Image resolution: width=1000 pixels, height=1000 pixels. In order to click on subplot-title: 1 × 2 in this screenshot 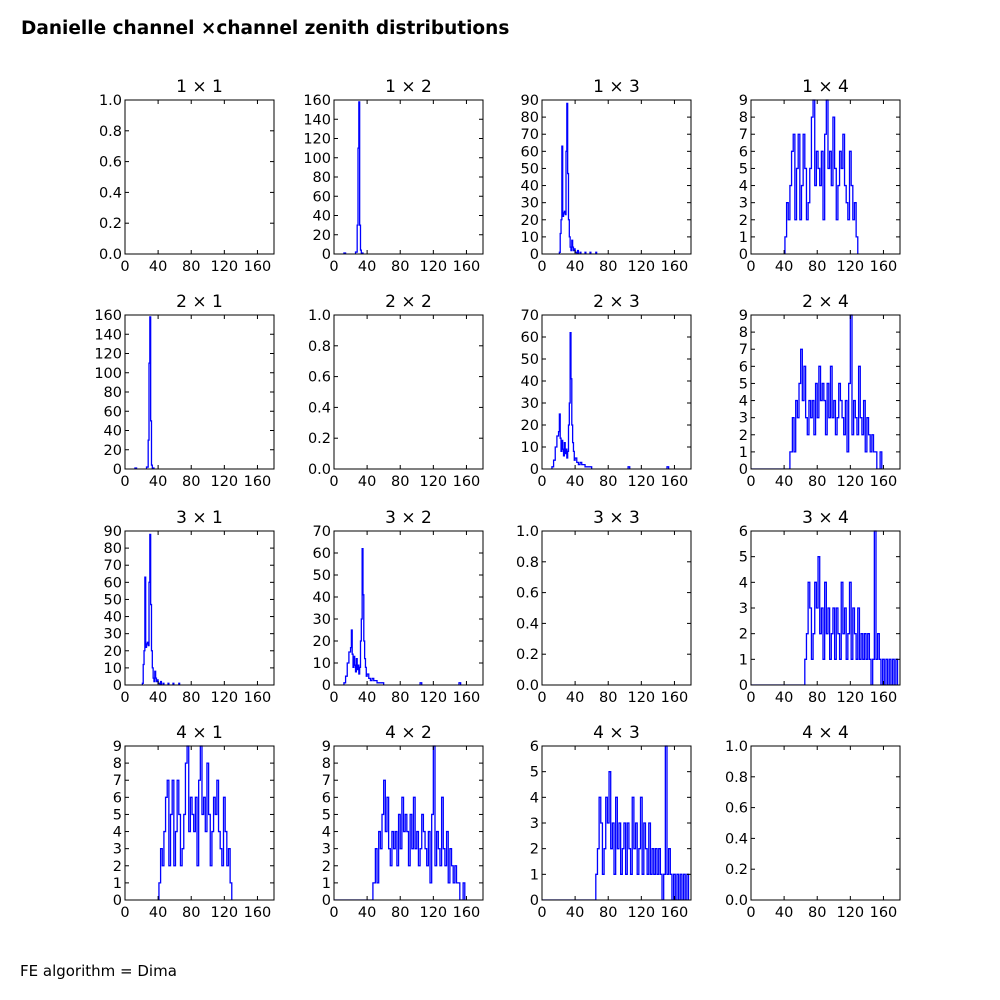, I will do `click(408, 87)`.